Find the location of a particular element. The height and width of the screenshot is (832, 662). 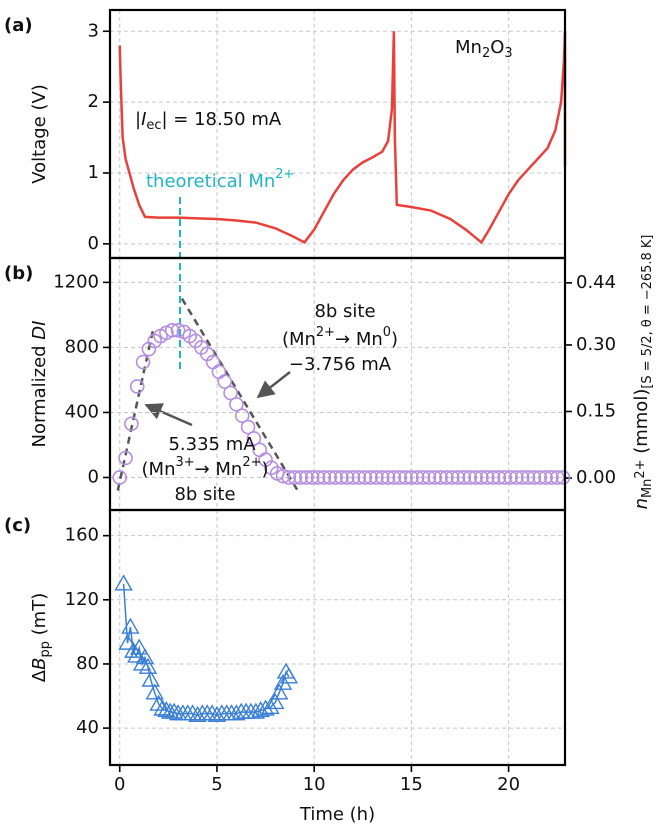

text-part: theoretical Mn is located at coordinates (210, 181).